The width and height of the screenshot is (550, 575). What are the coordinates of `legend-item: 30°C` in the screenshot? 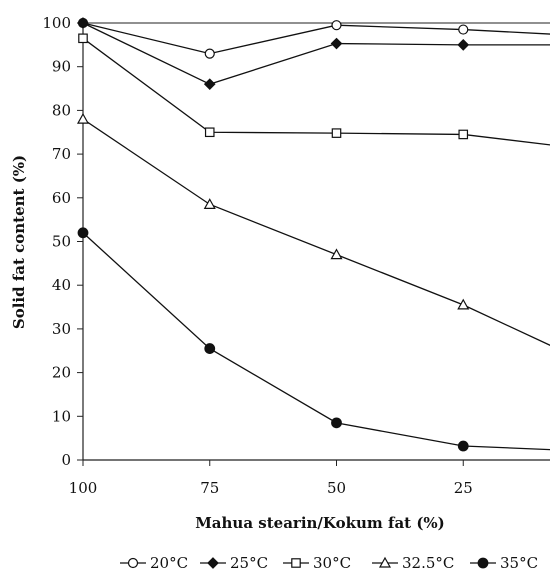 It's located at (317, 563).